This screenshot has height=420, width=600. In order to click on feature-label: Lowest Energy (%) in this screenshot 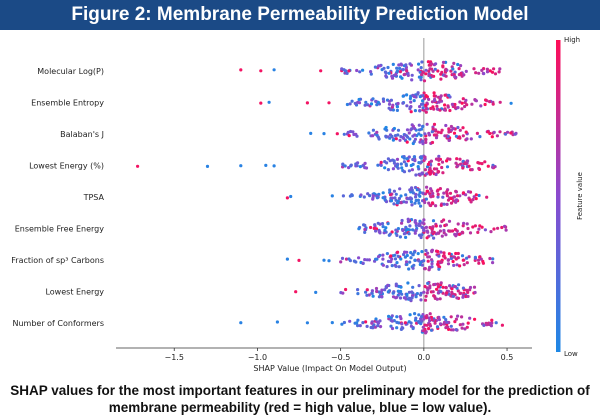, I will do `click(66, 166)`.